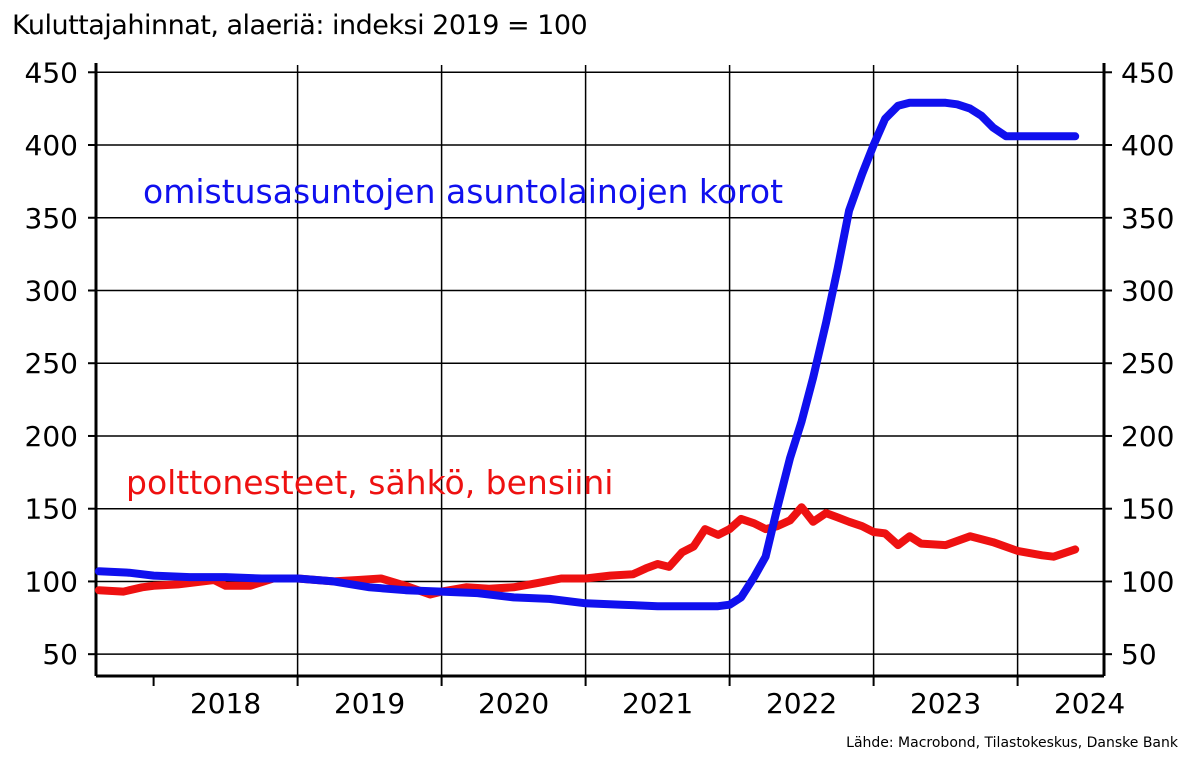  Describe the element at coordinates (60, 654) in the screenshot. I see `y-tick-label-left: 50` at that location.